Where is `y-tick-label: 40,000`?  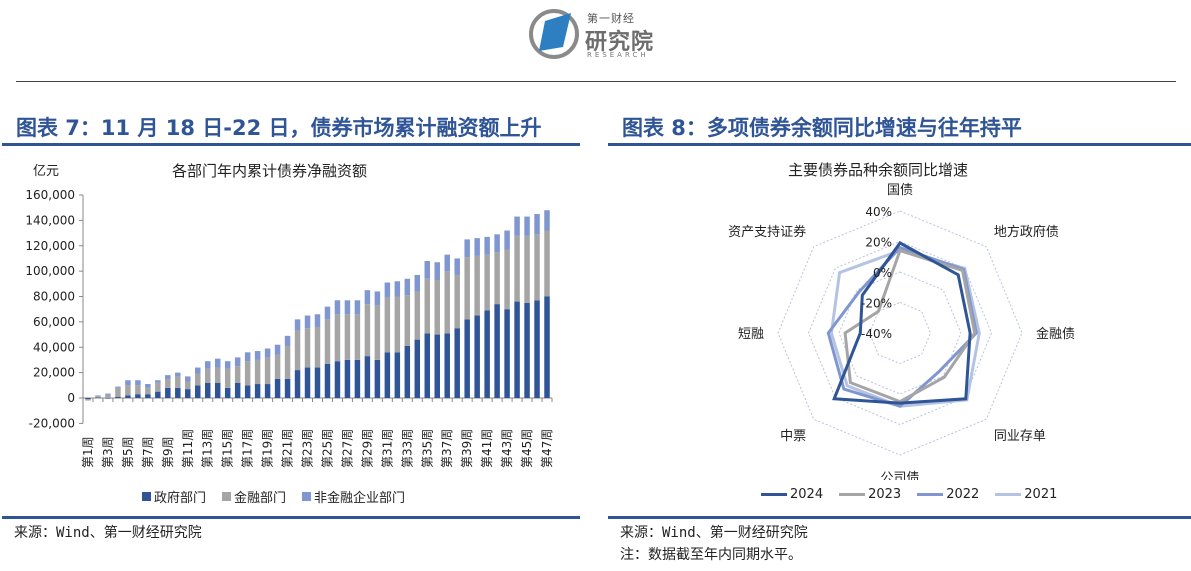
y-tick-label: 40,000 is located at coordinates (54, 347).